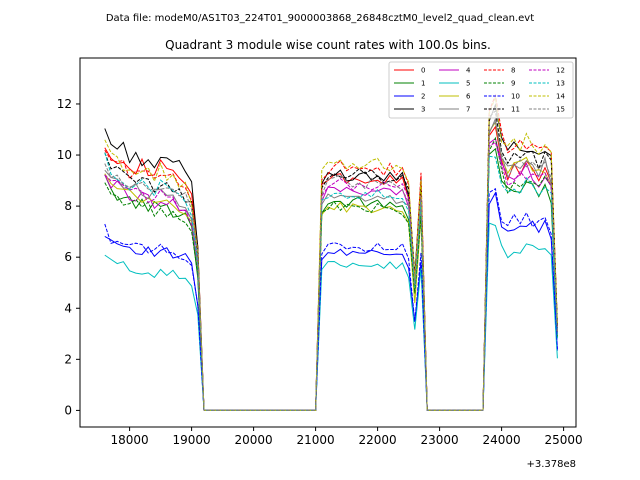 Image resolution: width=640 pixels, height=480 pixels. Describe the element at coordinates (423, 84) in the screenshot. I see `legend-label-1: 1` at that location.